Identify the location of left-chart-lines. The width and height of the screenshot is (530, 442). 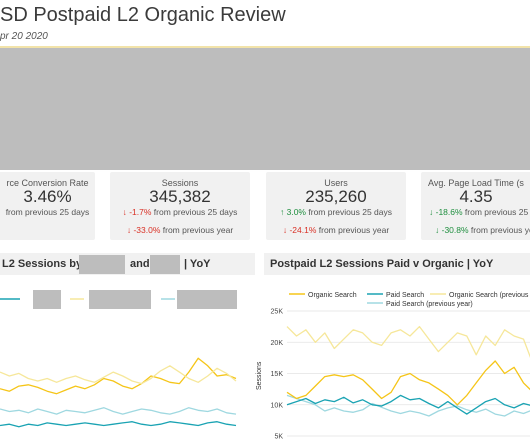
(118, 392).